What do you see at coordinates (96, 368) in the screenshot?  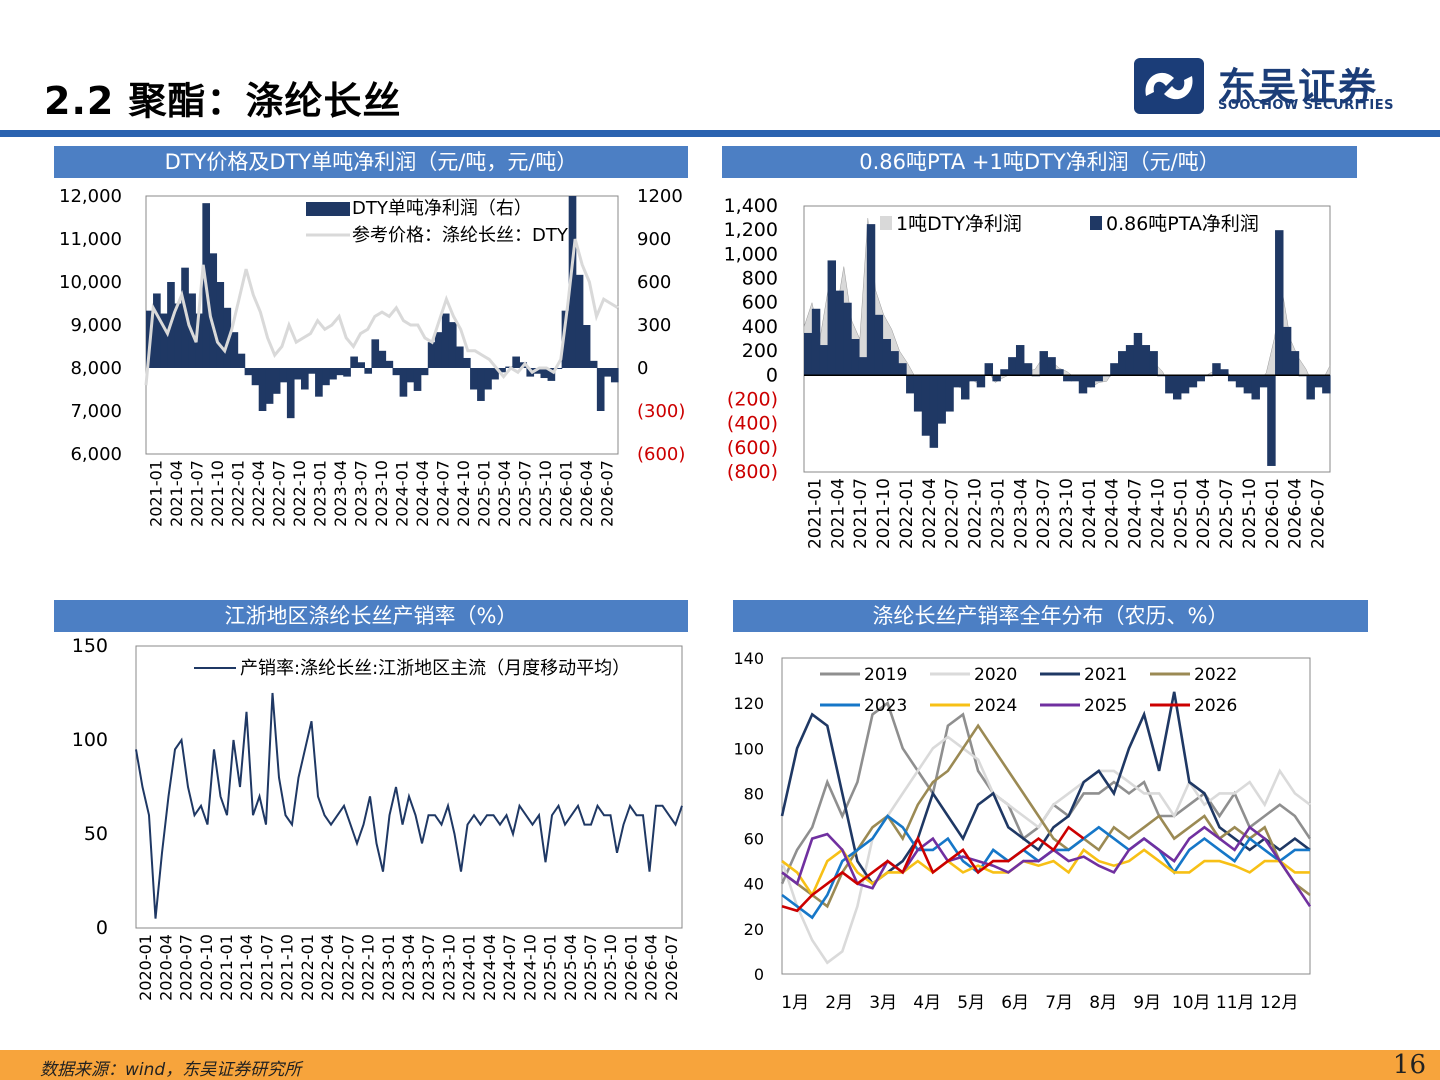 I see `y-tick-label: 8,000` at bounding box center [96, 368].